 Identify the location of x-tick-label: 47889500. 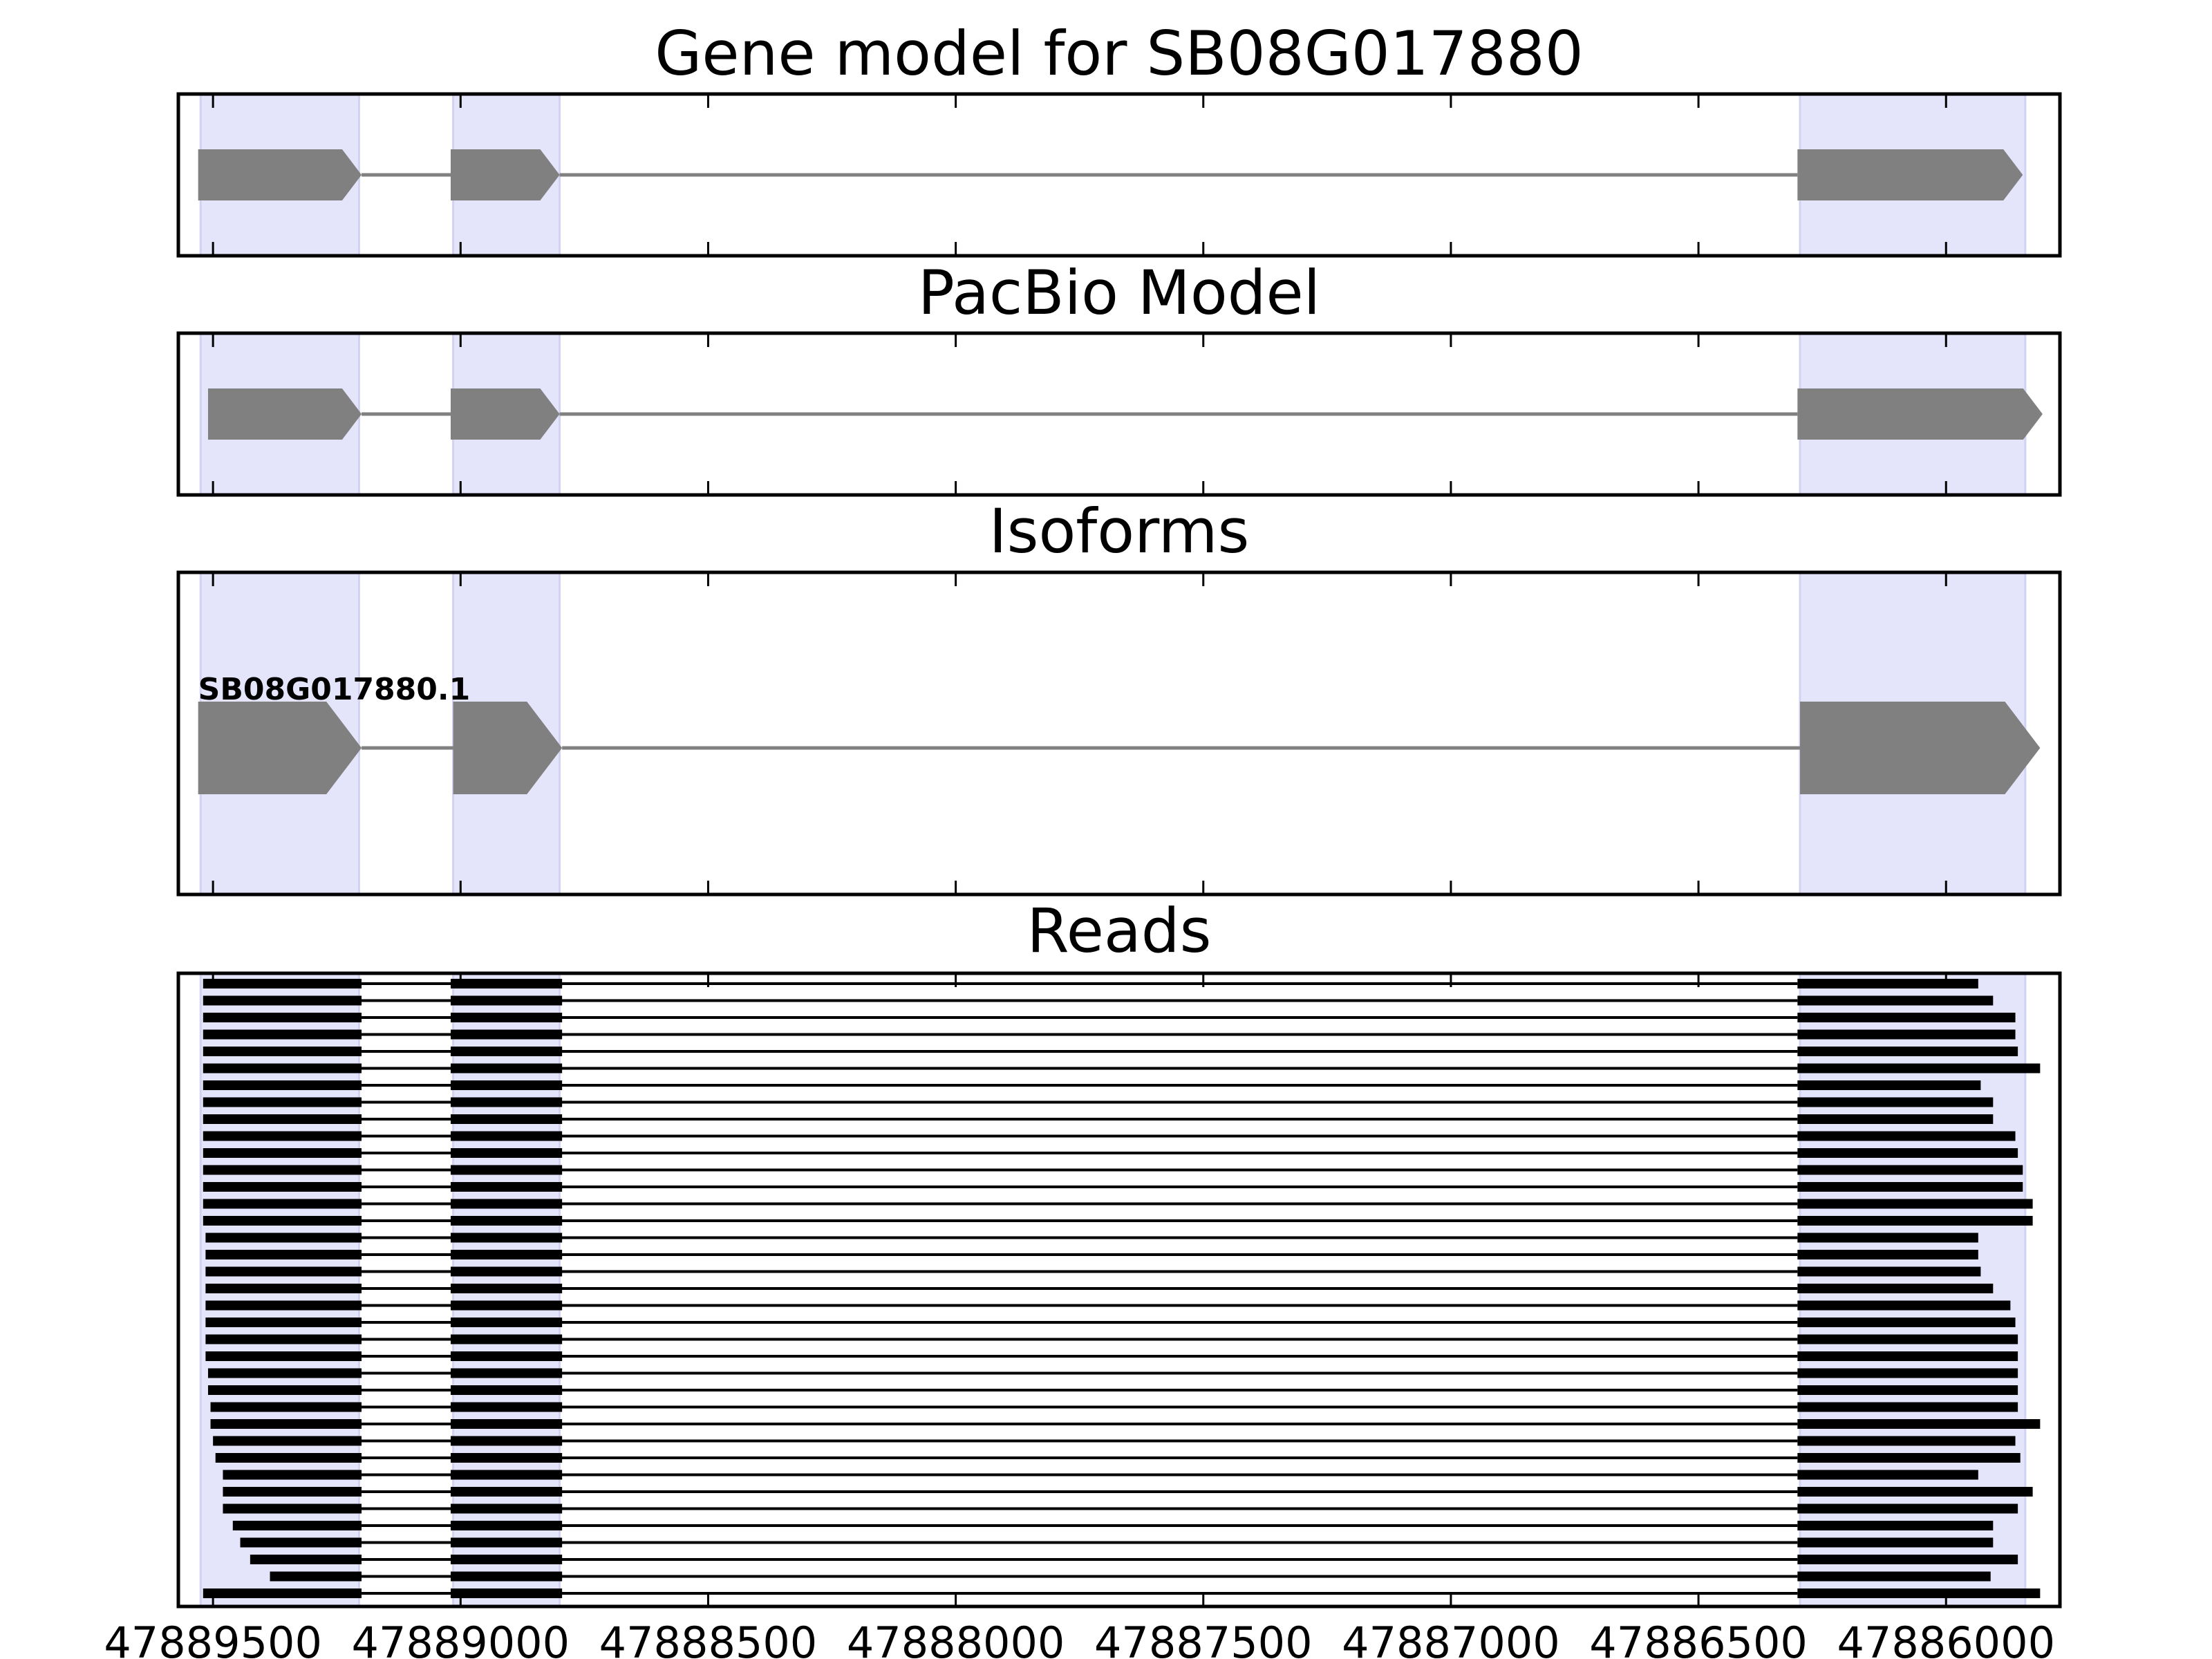
(213, 1638).